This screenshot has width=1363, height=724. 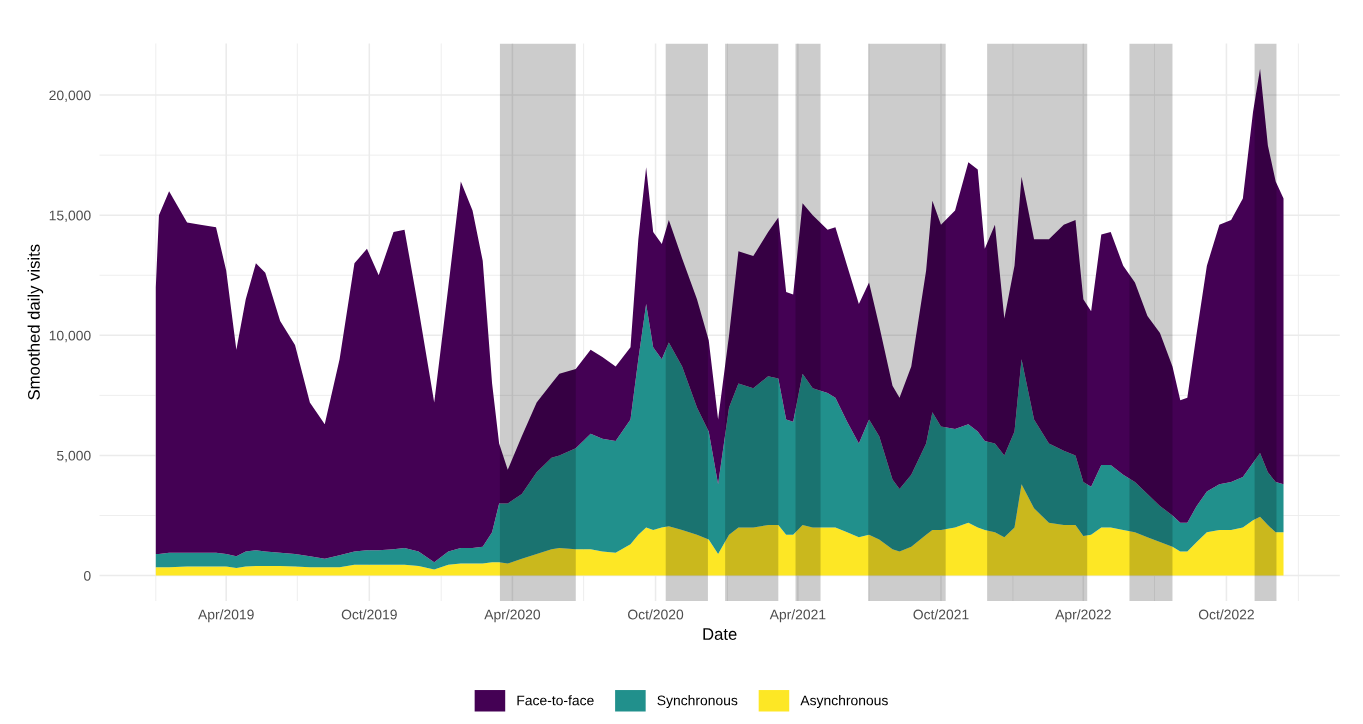 What do you see at coordinates (1083, 616) in the screenshot?
I see `x-tick-label: Apr/2022` at bounding box center [1083, 616].